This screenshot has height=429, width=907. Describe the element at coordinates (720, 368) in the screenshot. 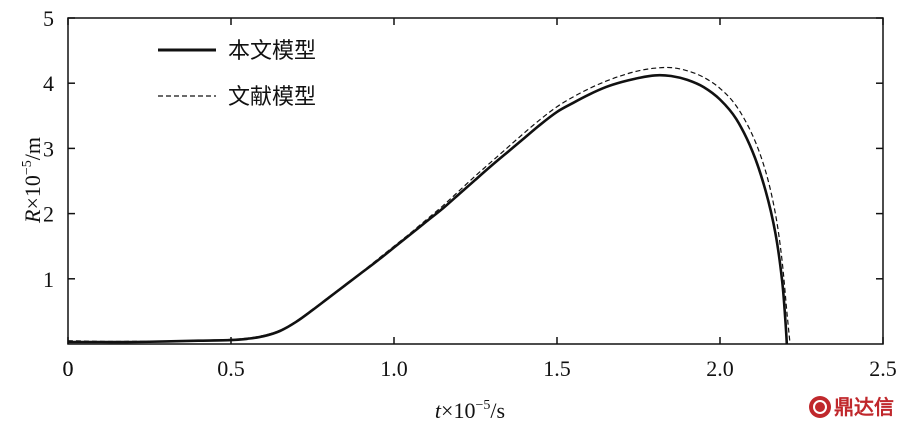

I see `x-tick-label: 2.0` at that location.